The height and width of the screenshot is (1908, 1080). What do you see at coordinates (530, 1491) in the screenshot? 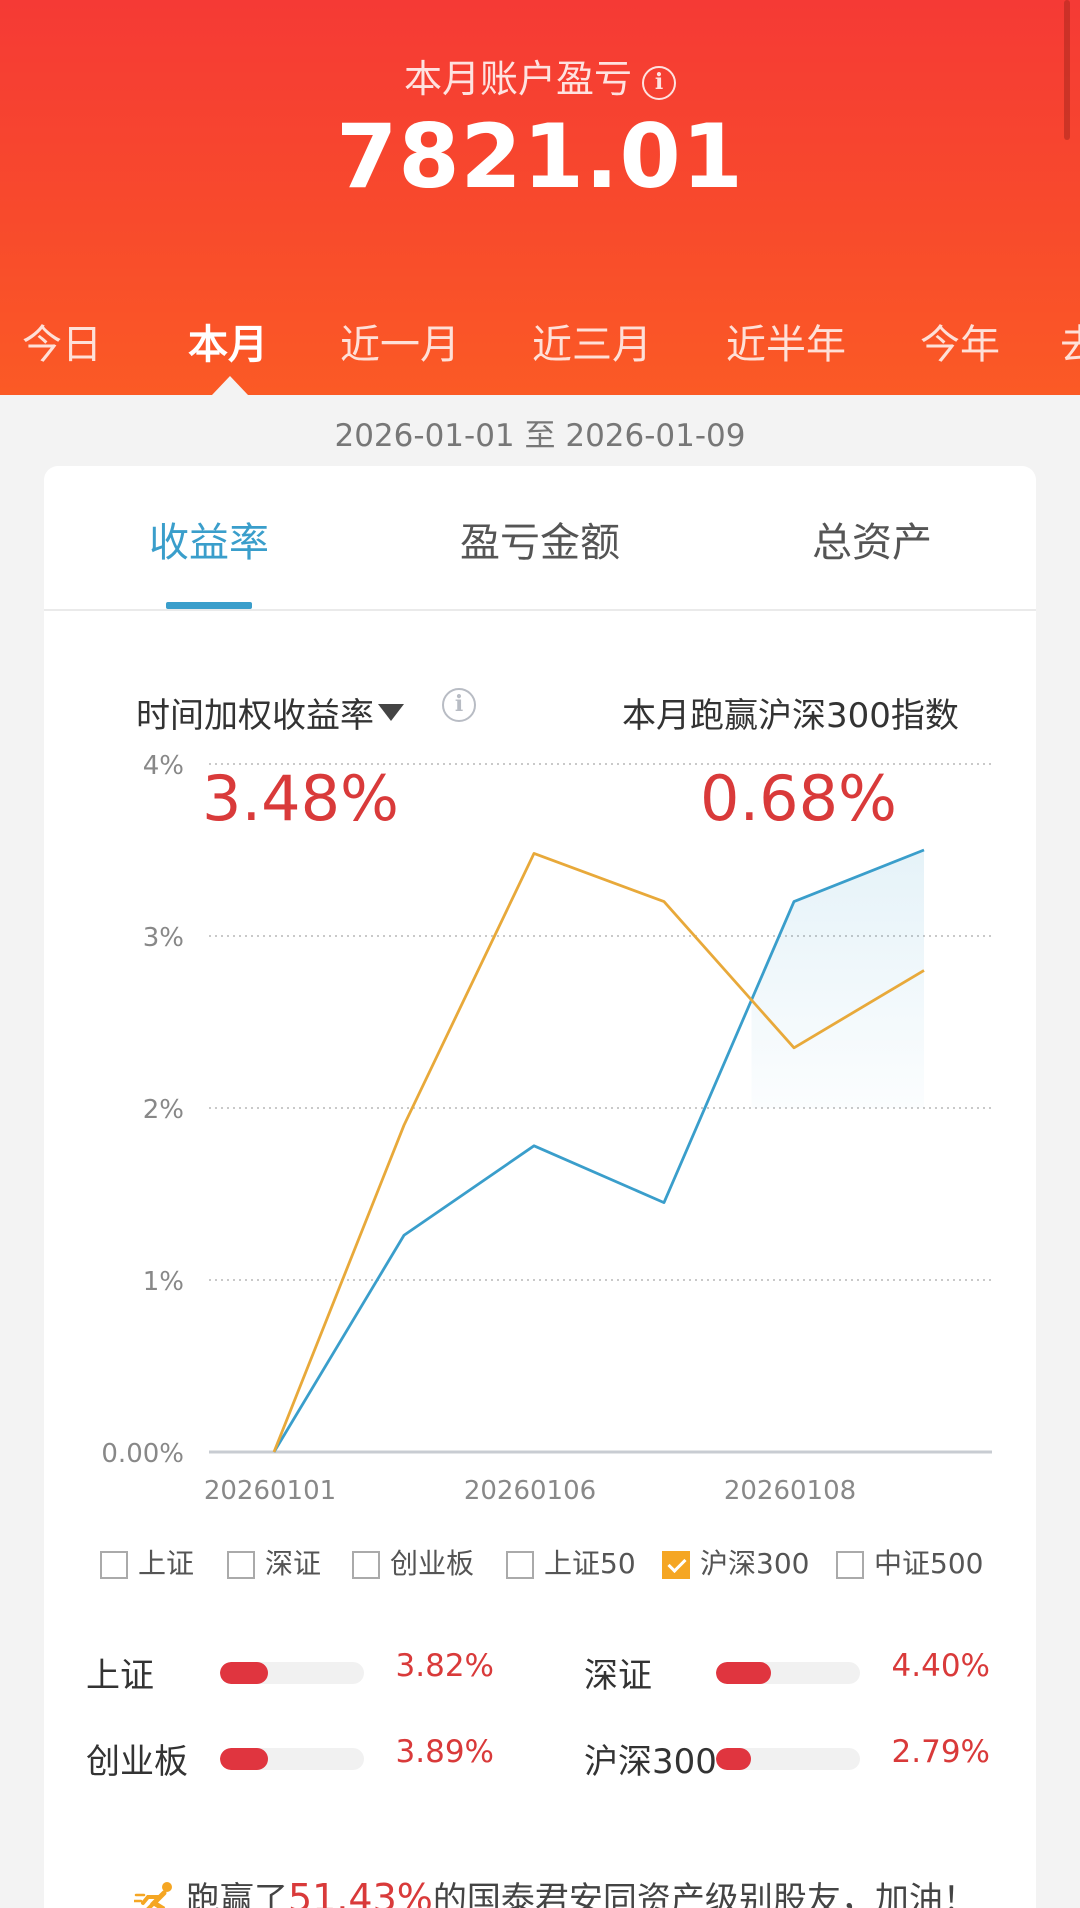
I see `x-tick-label: 20260106` at bounding box center [530, 1491].